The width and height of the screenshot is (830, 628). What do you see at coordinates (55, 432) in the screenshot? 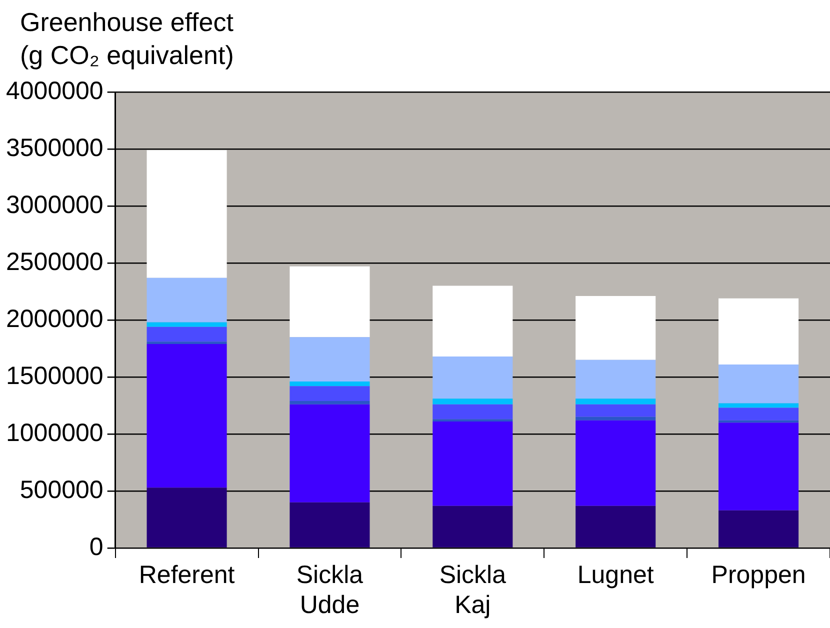
I see `y-tick-label: 1000000` at bounding box center [55, 432].